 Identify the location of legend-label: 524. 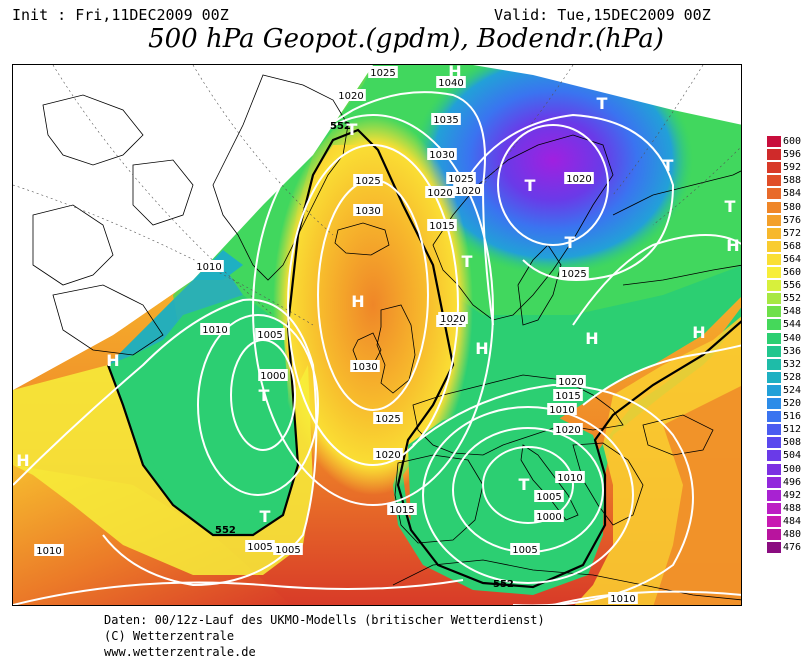
(792, 390).